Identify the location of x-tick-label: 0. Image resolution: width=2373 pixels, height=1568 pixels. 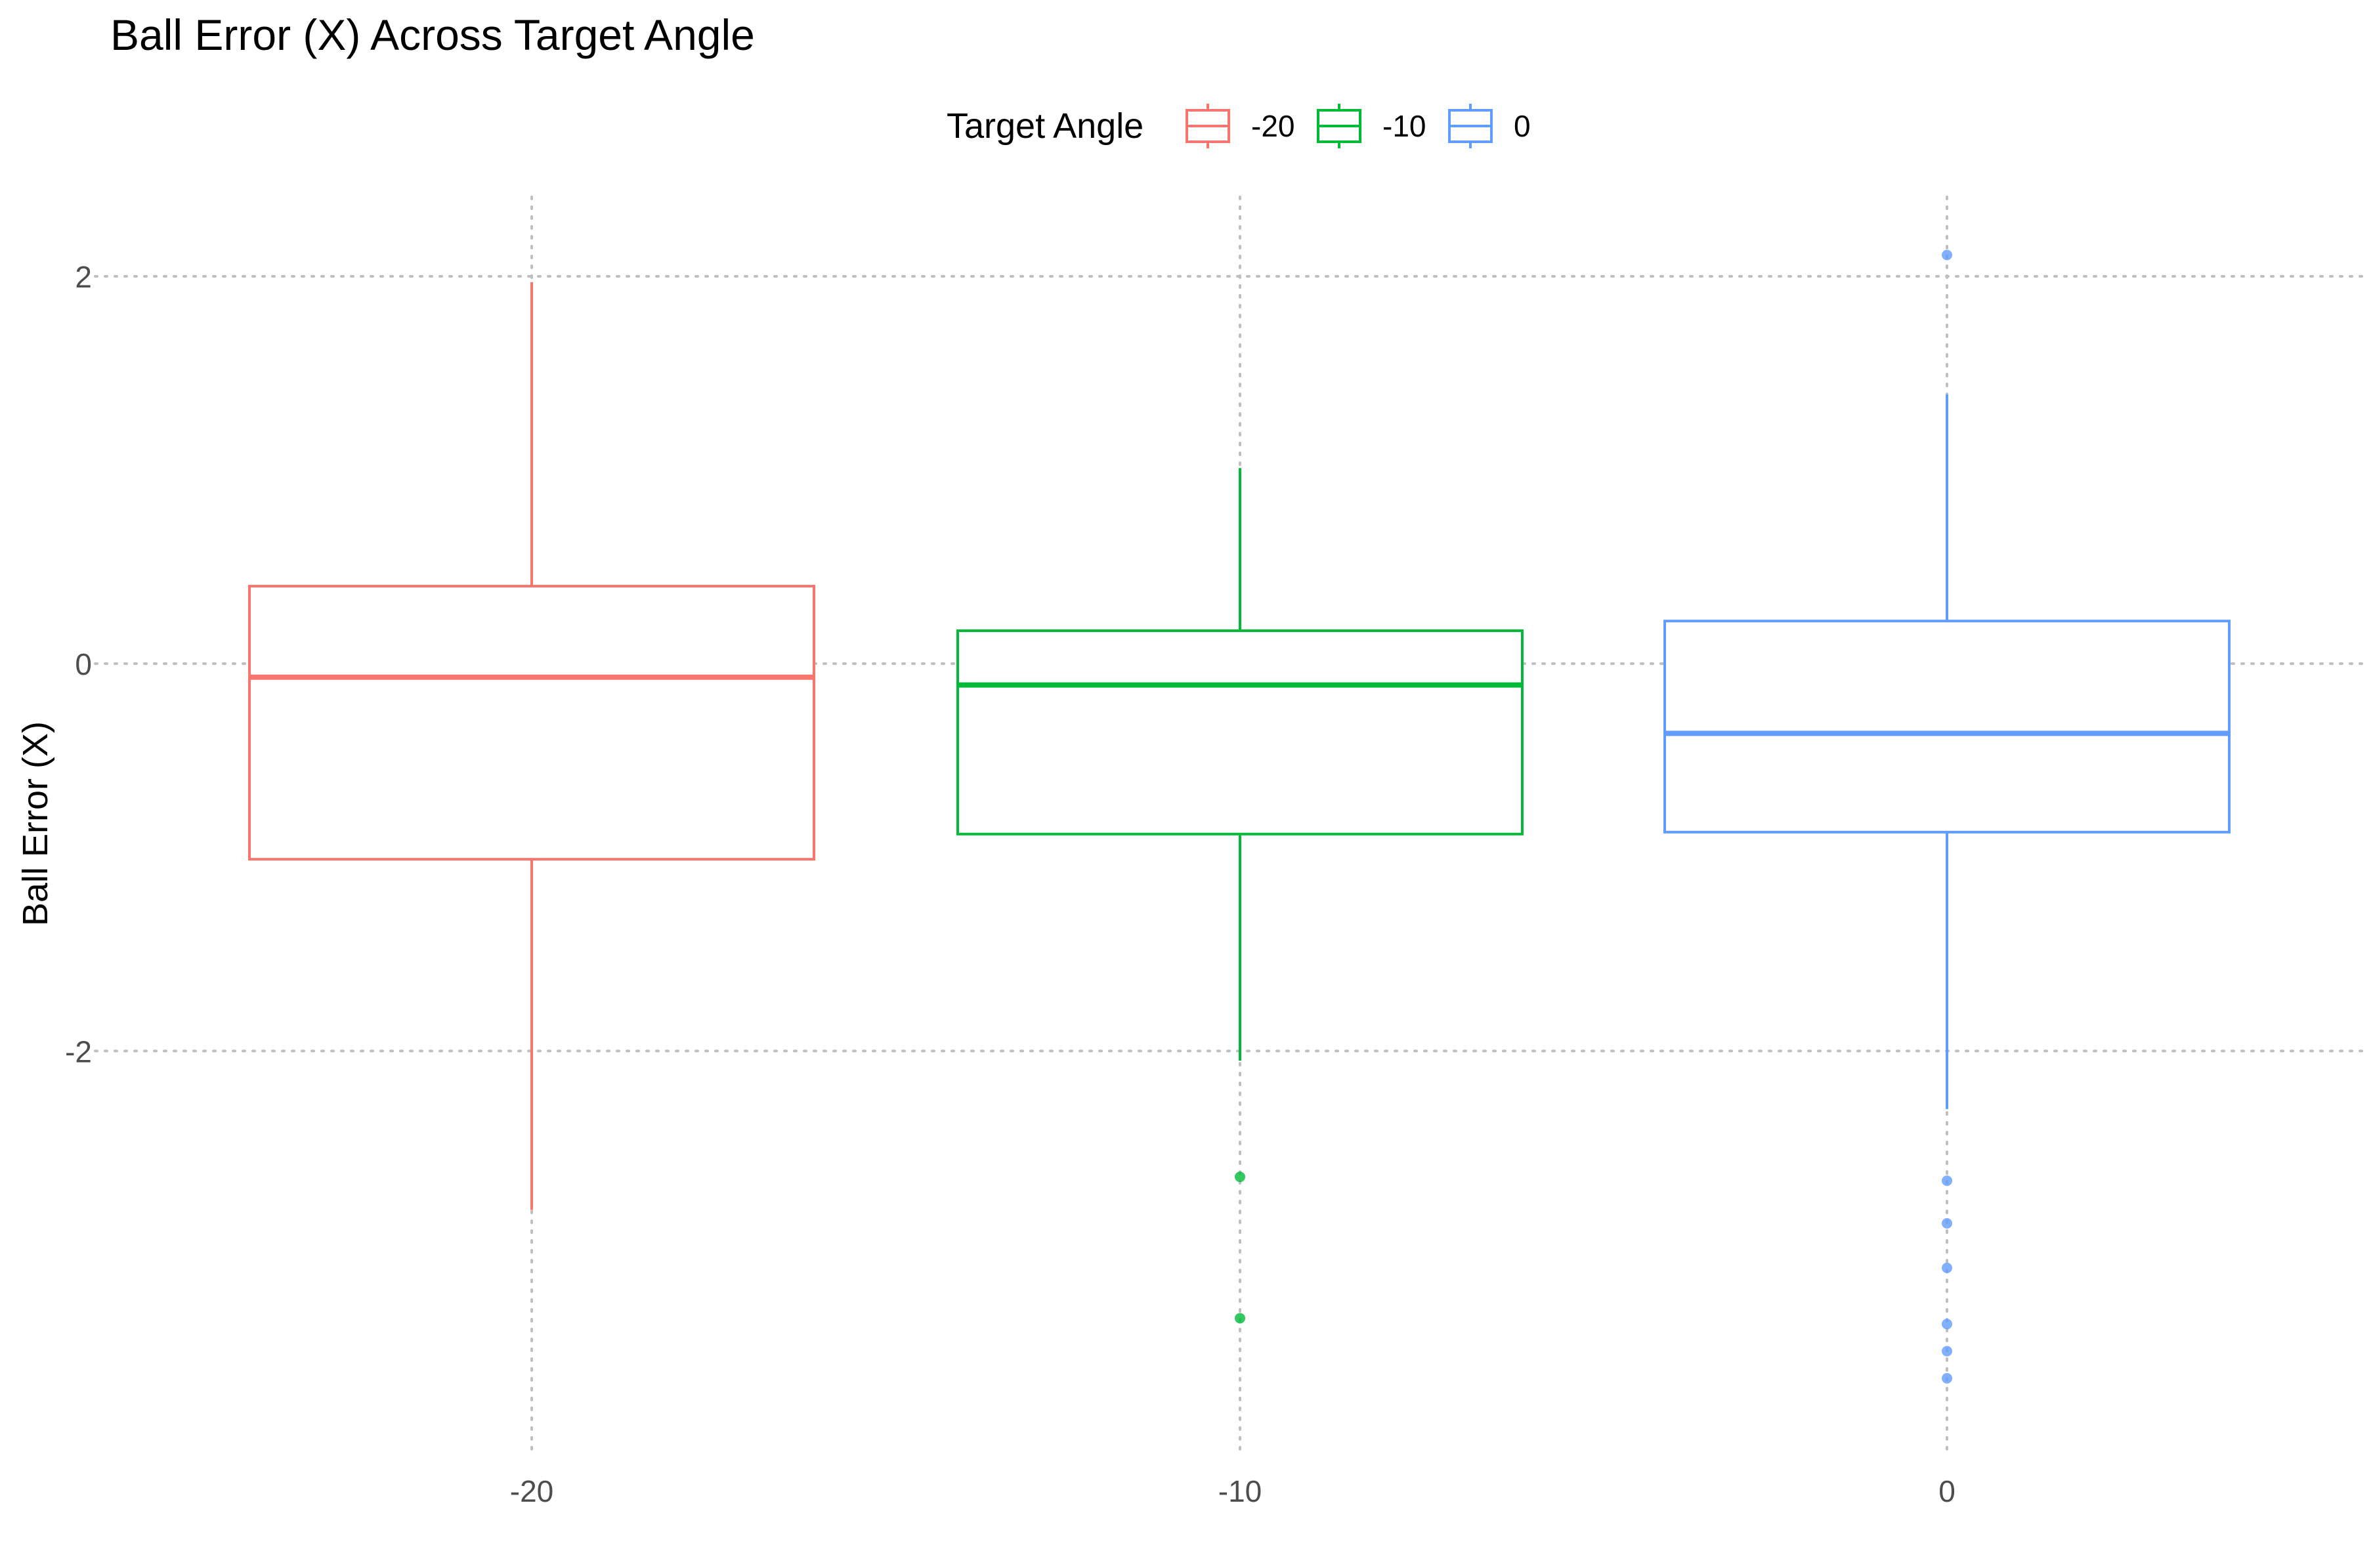
(1947, 1491).